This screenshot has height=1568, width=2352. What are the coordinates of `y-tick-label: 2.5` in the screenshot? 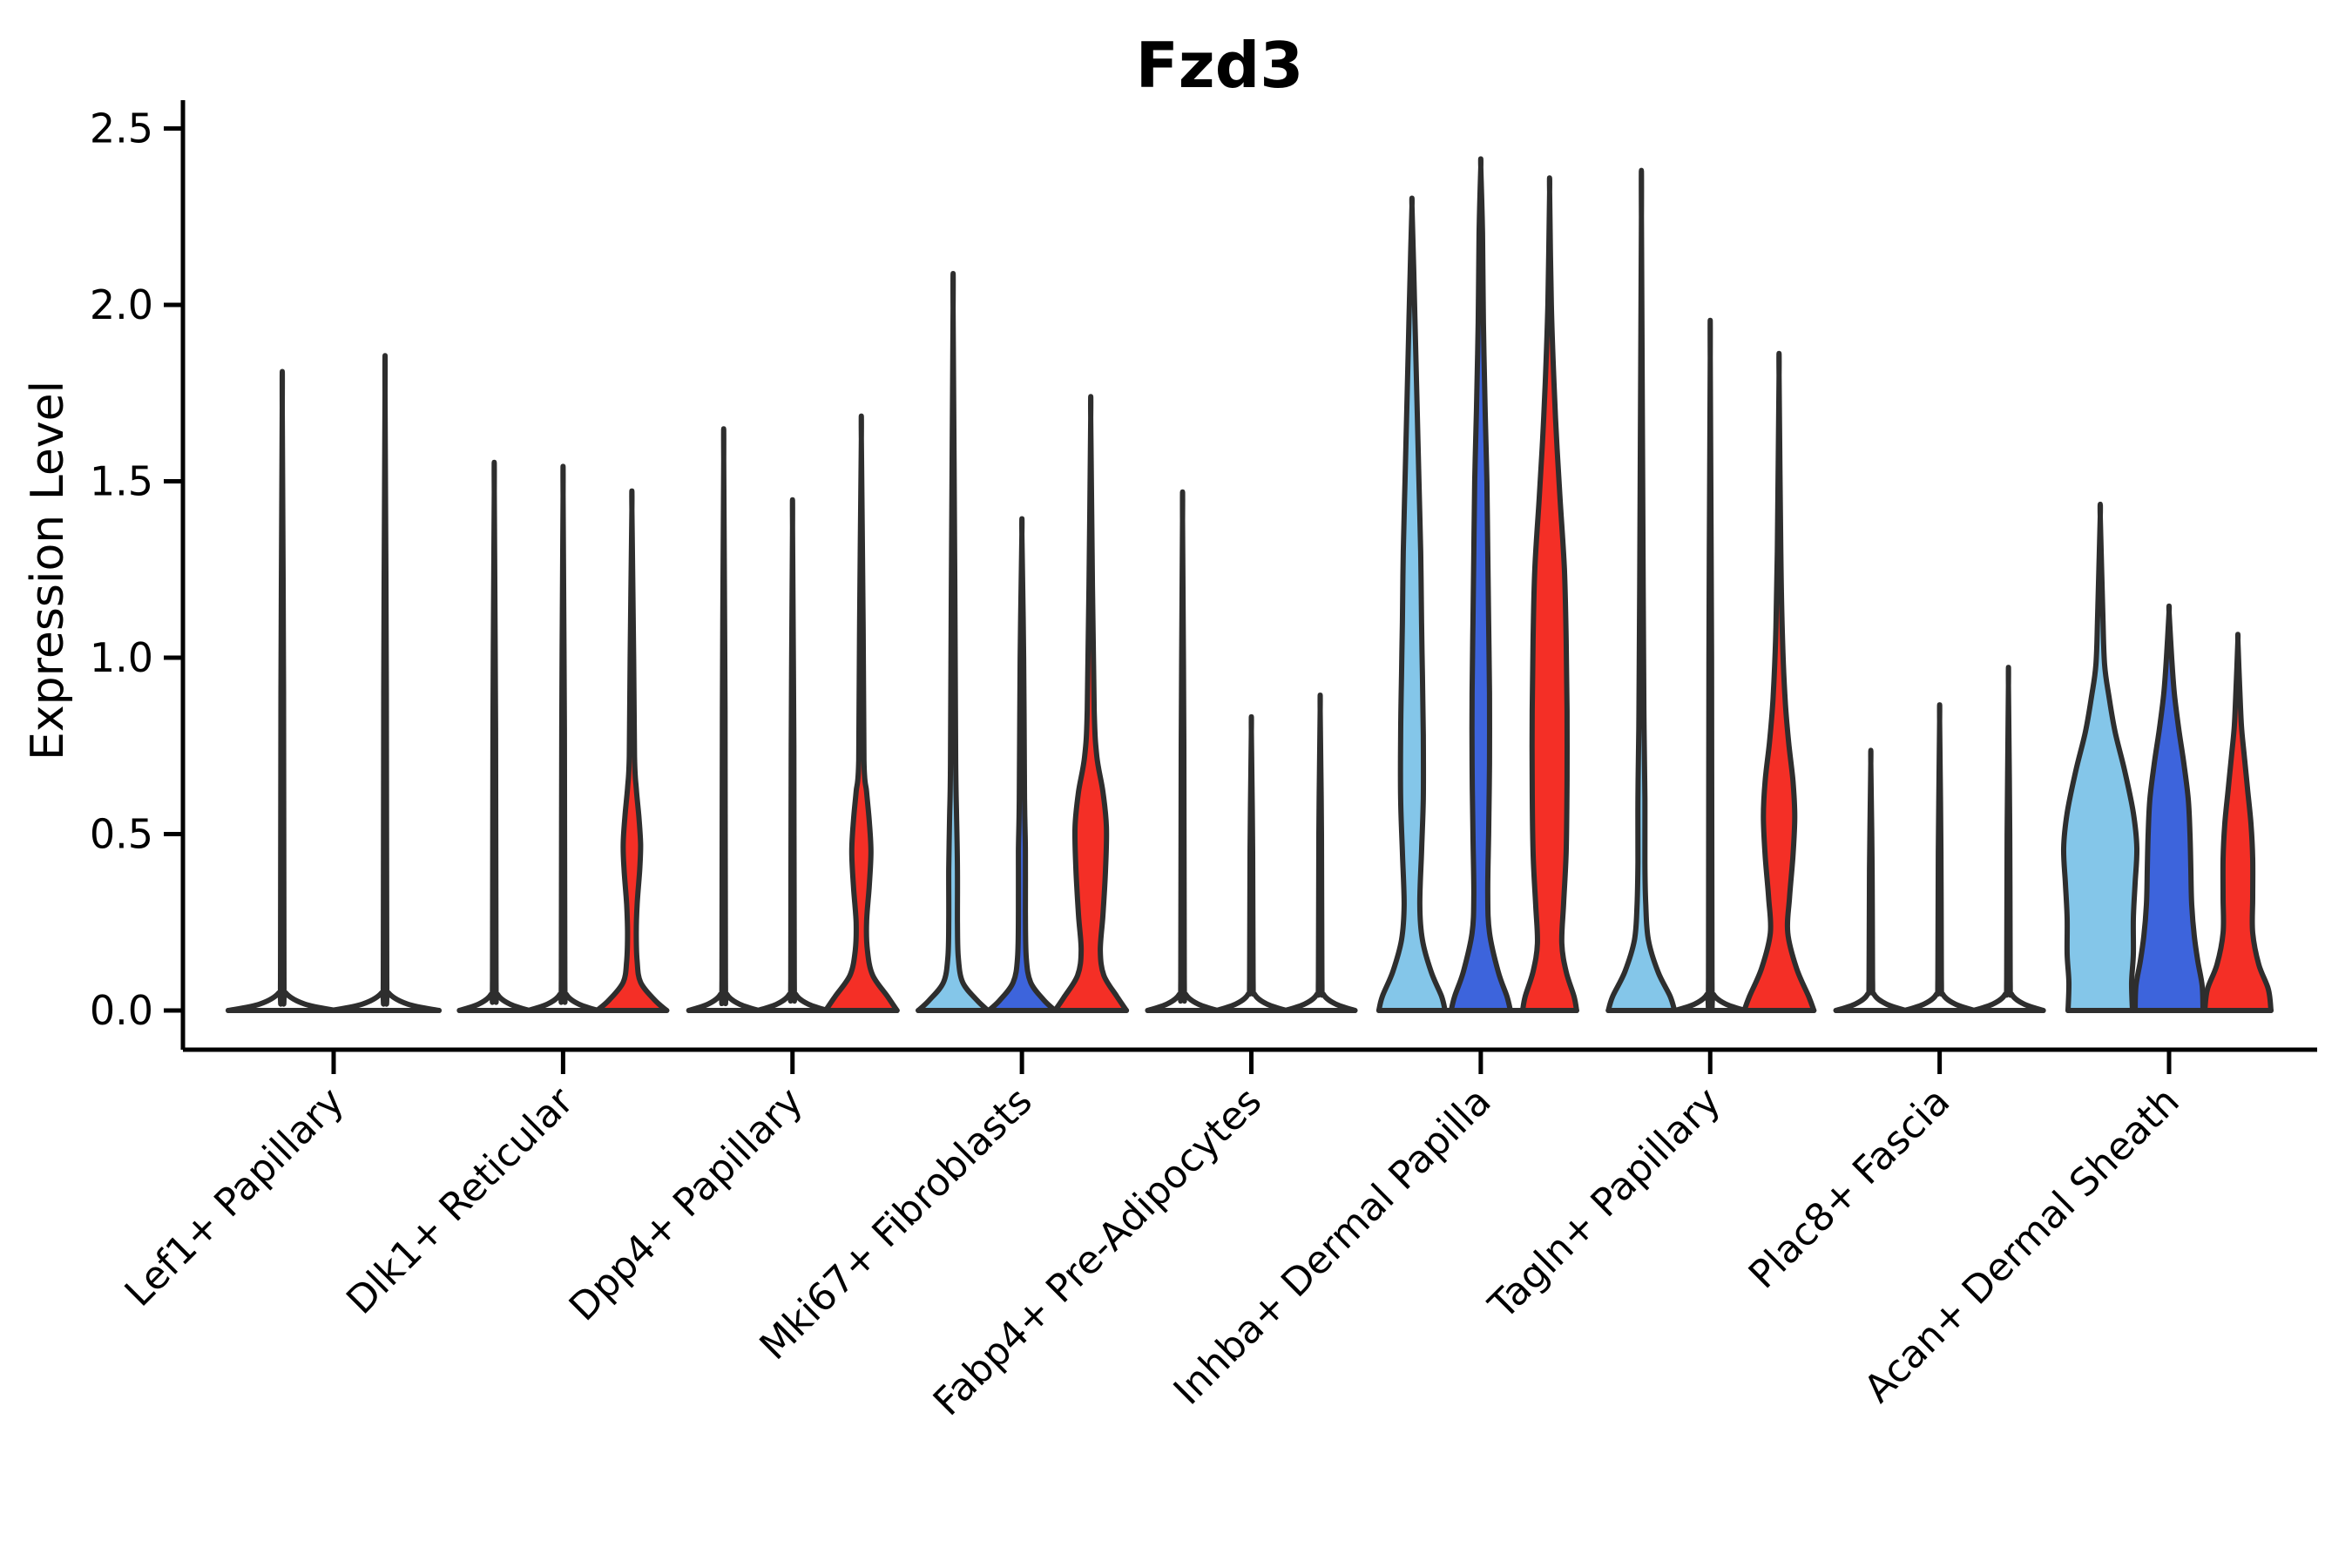 It's located at (121, 129).